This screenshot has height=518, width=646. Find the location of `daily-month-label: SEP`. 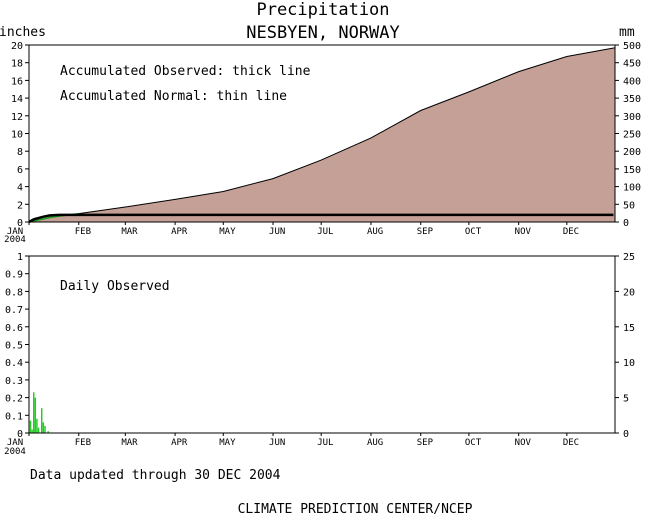

daily-month-label: SEP is located at coordinates (425, 443).